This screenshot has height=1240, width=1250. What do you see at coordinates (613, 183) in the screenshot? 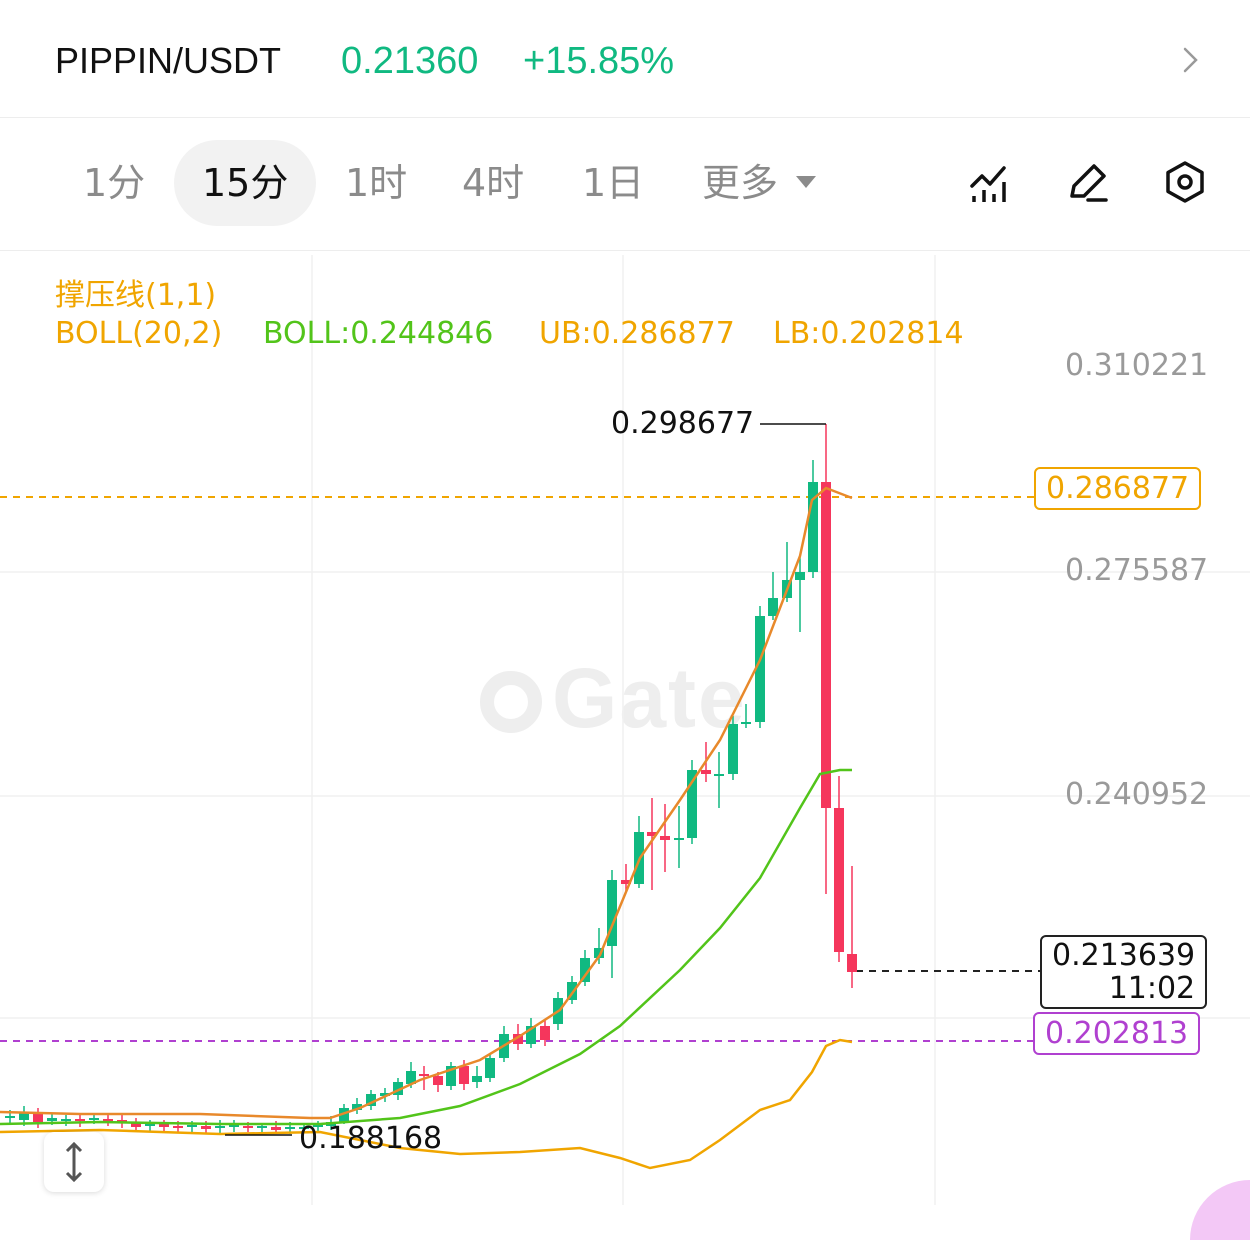
I see `tab-1d: 1日` at bounding box center [613, 183].